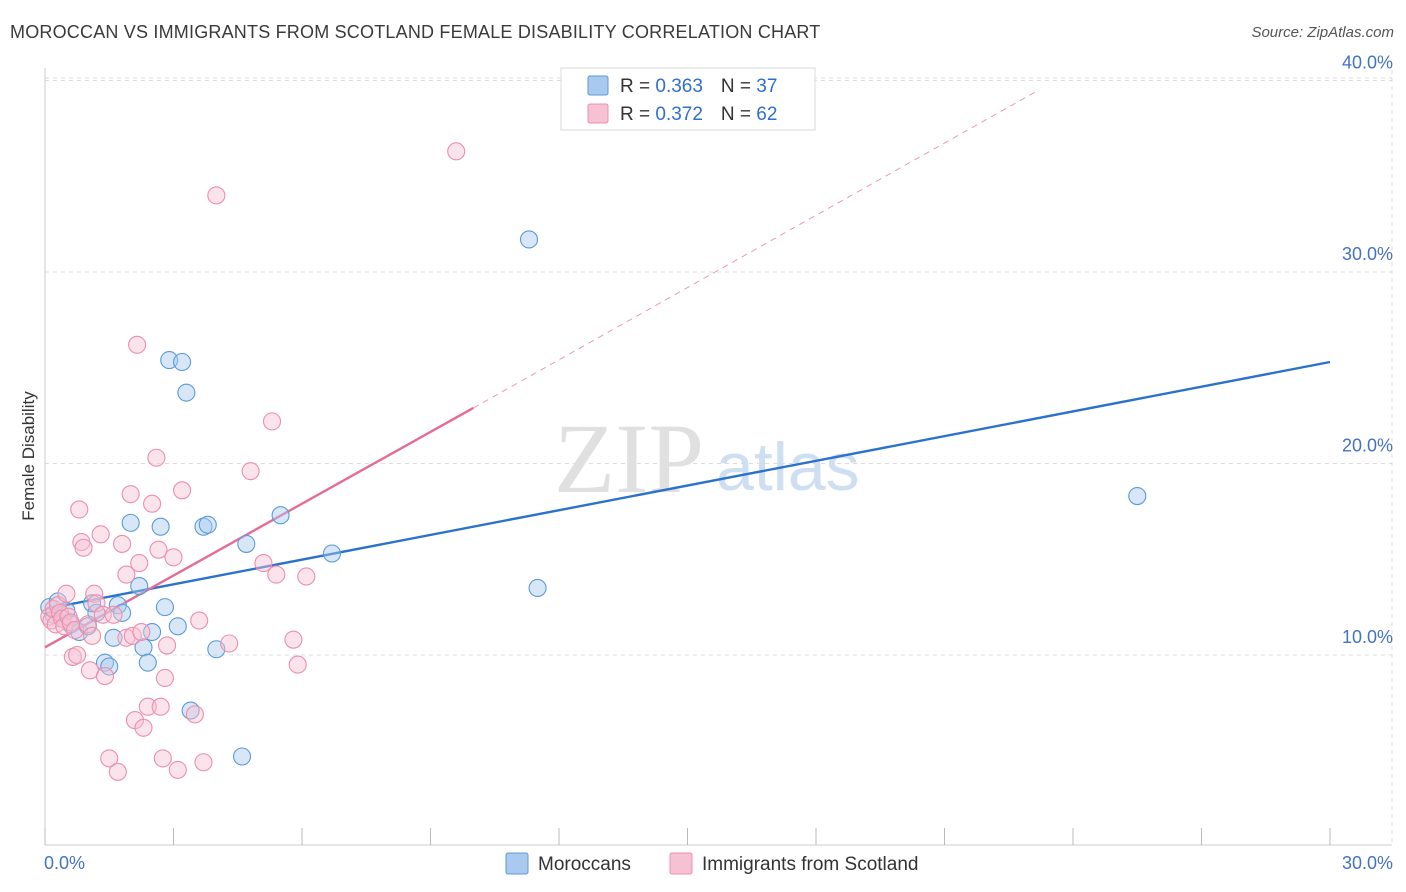 The height and width of the screenshot is (892, 1406). What do you see at coordinates (1367, 350) in the screenshot?
I see `y-tick-labels: 10.0% 20.0% 30.0% 40.0%` at bounding box center [1367, 350].